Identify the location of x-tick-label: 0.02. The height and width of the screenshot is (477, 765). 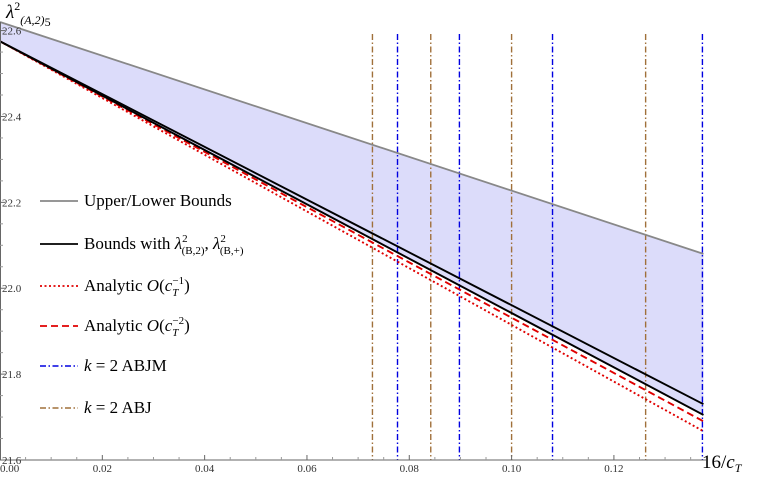
(102, 469).